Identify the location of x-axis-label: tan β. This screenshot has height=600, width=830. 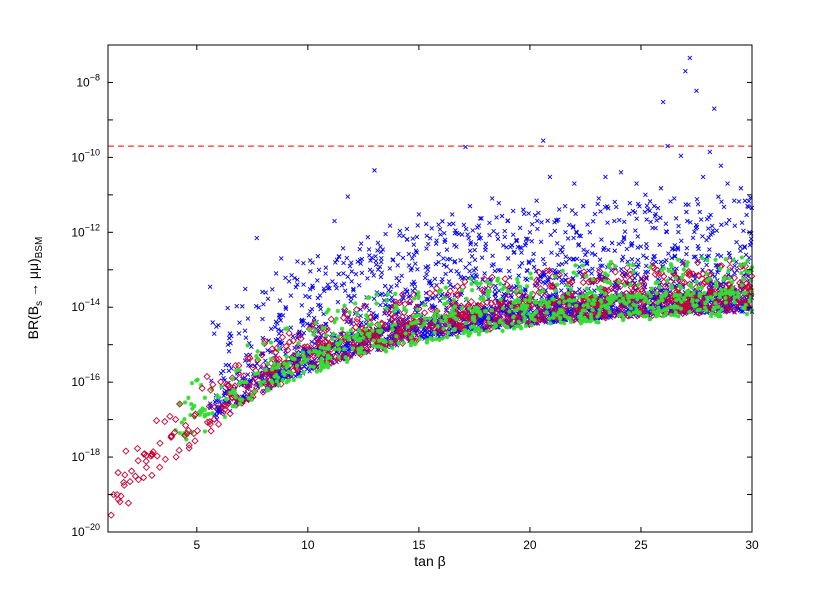
(429, 561).